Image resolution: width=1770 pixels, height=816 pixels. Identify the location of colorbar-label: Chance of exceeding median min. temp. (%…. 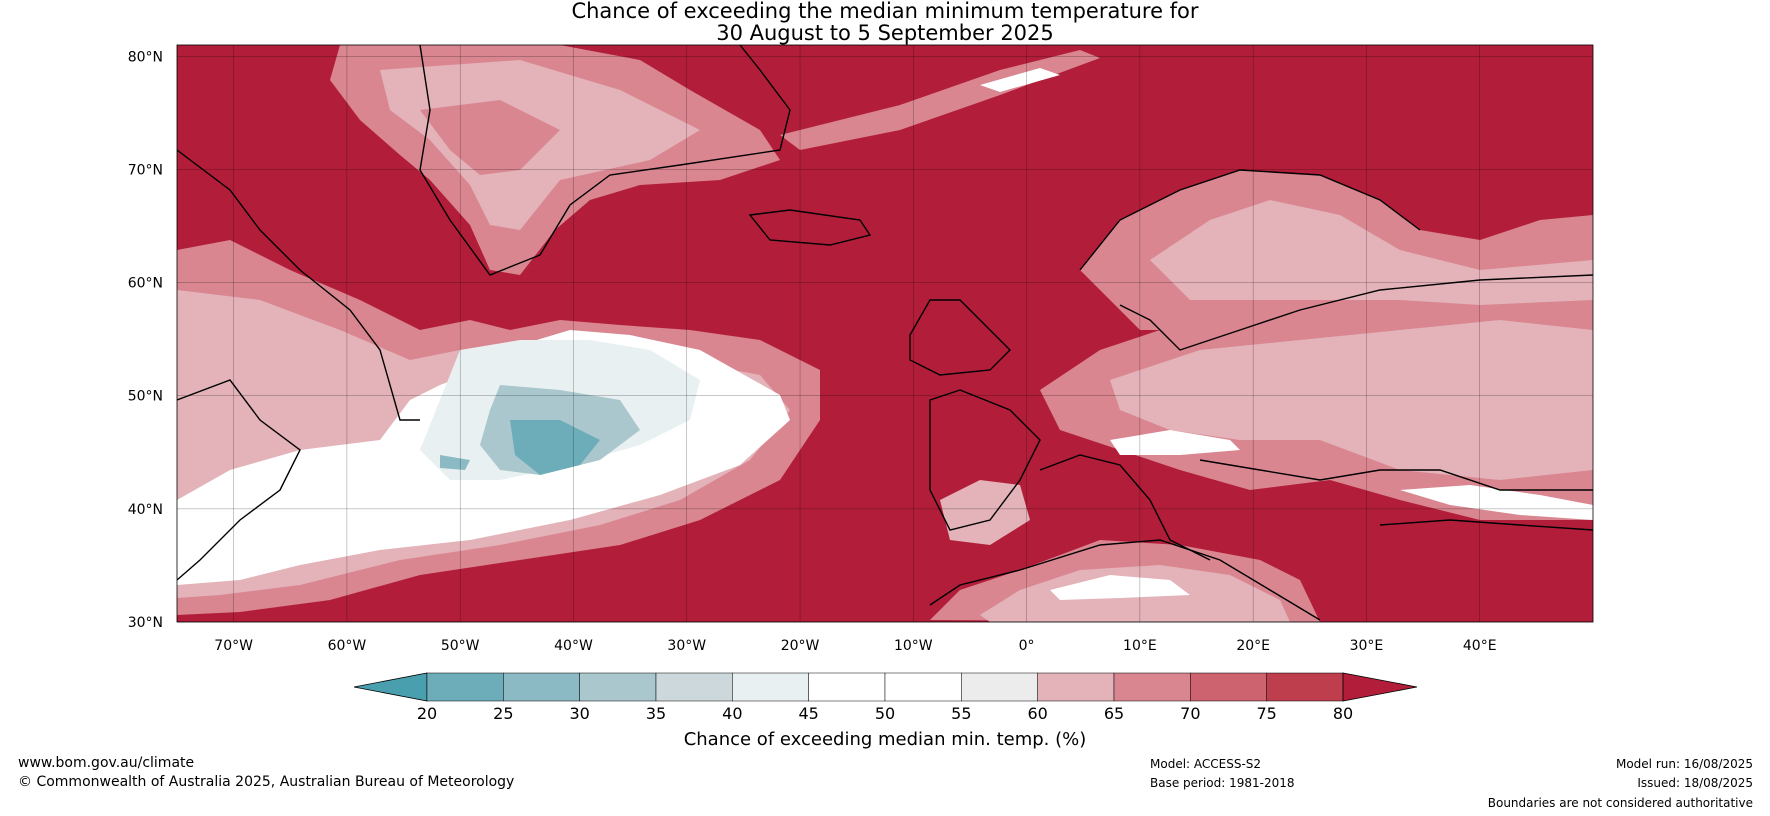
(885, 739).